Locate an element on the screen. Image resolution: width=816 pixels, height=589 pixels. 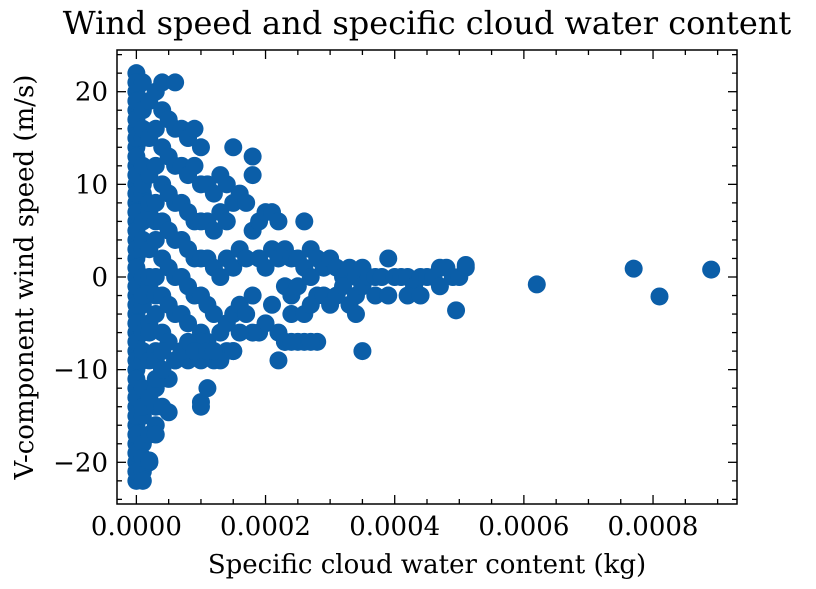
x-tick-label: 0.0008 is located at coordinates (653, 527).